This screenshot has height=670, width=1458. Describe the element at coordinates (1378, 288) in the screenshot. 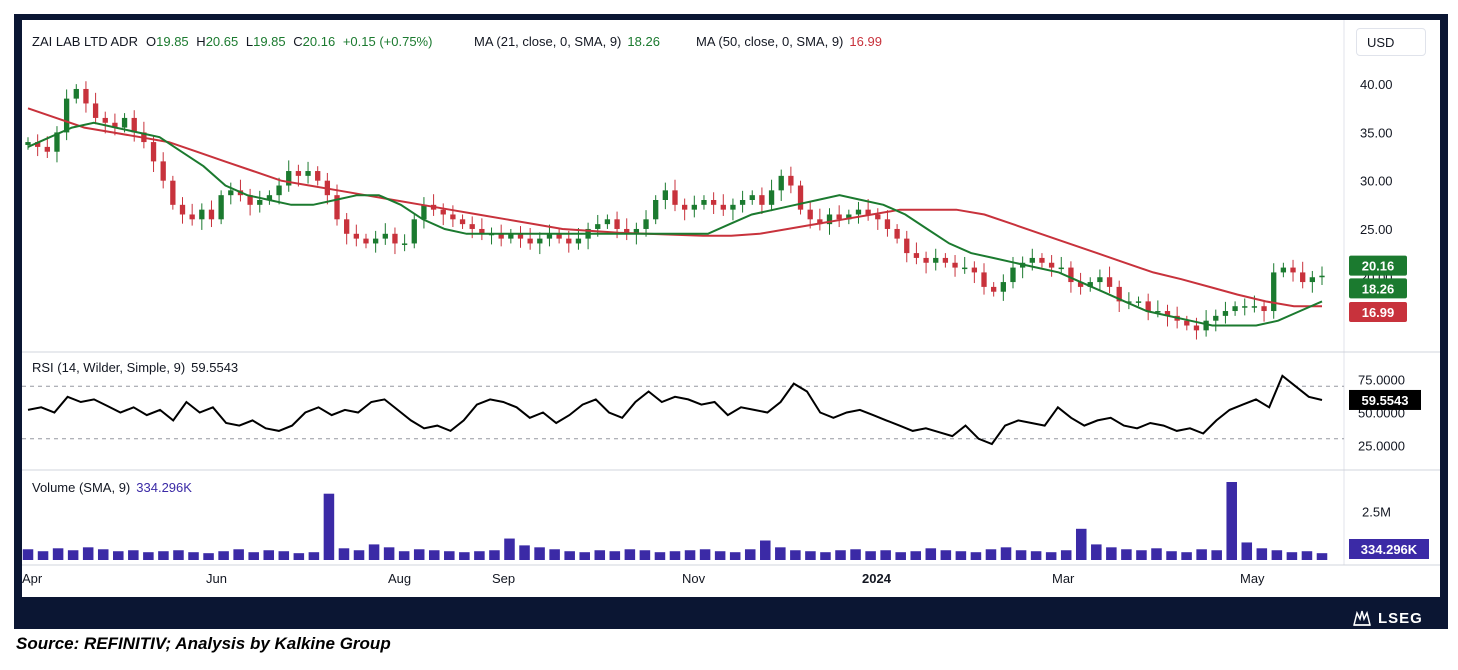

I see `ma21-badge-bg` at that location.